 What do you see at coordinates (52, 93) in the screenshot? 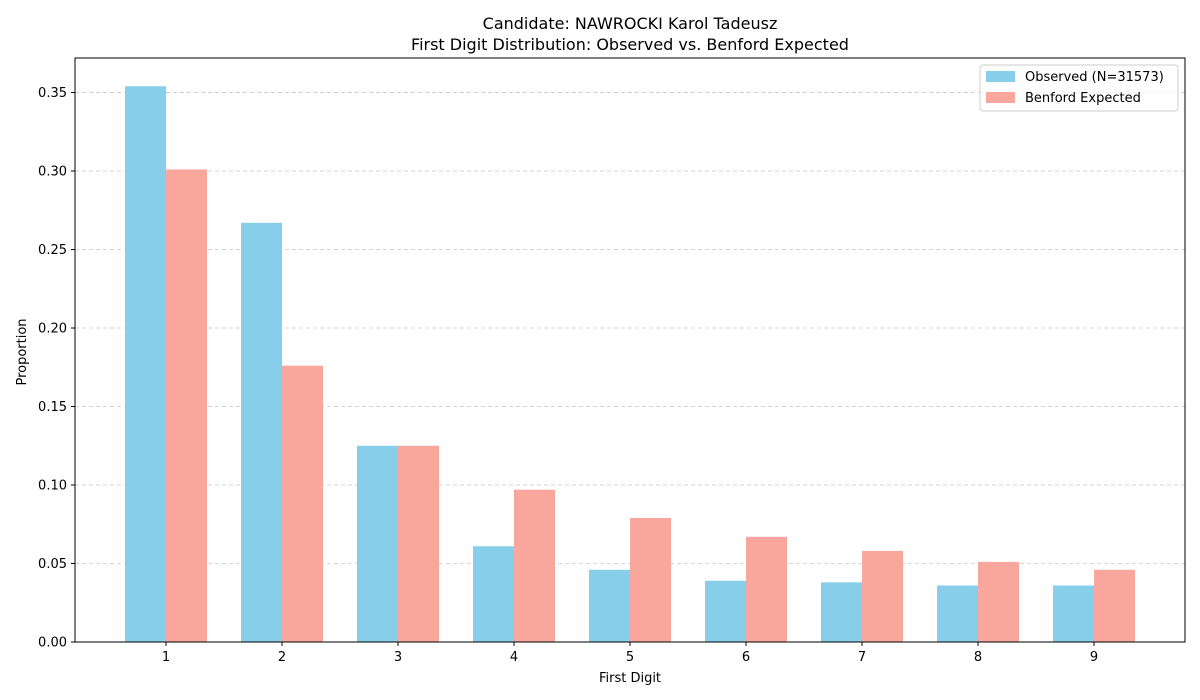
I see `y-tick-label: 0.35` at bounding box center [52, 93].